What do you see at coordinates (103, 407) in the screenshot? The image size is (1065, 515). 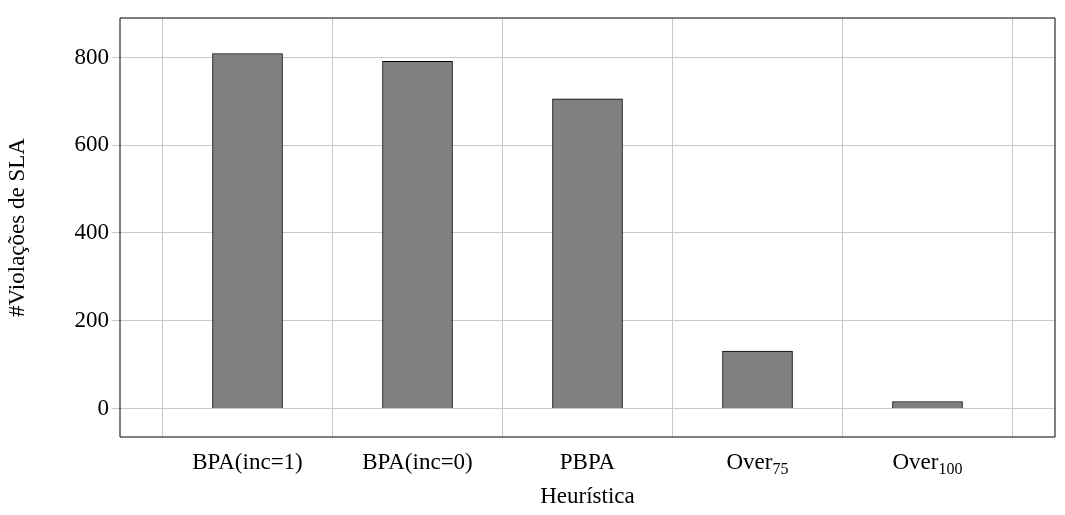 I see `y-tick-label: 0` at bounding box center [103, 407].